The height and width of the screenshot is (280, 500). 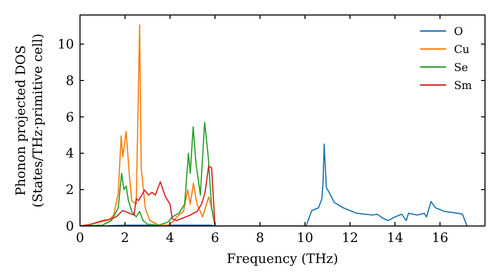 What do you see at coordinates (461, 67) in the screenshot?
I see `legend-label: Se` at bounding box center [461, 67].